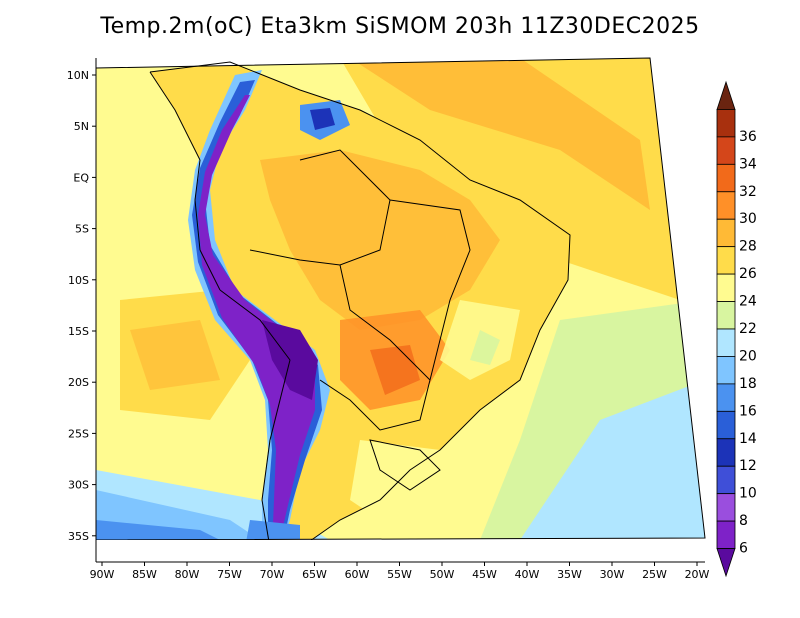  What do you see at coordinates (82, 229) in the screenshot?
I see `lat-tick-label: 5S` at bounding box center [82, 229].